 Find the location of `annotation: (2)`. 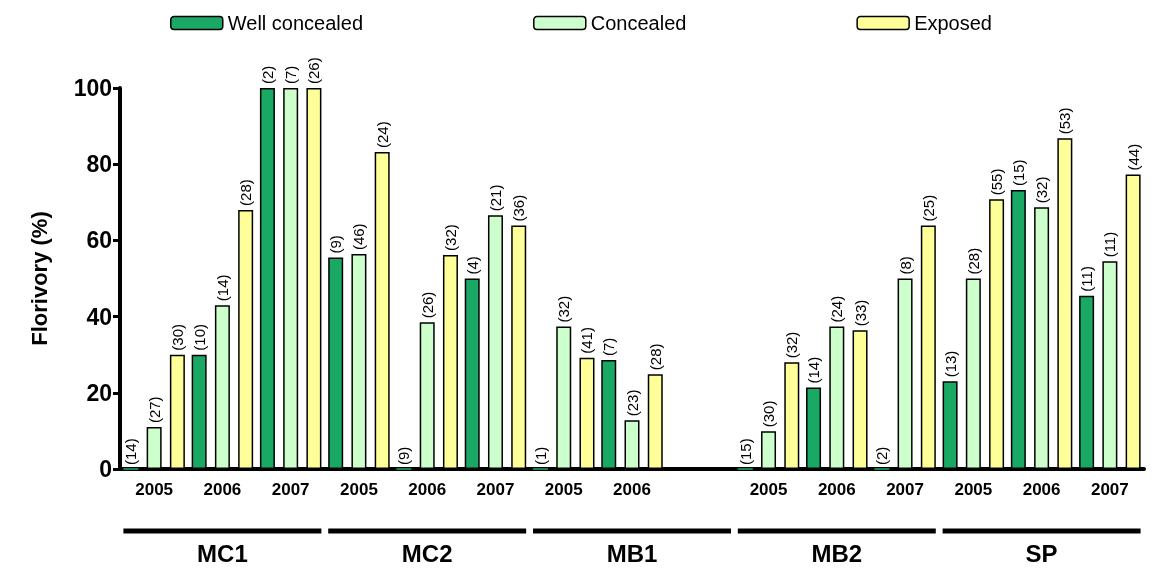

annotation: (2) is located at coordinates (882, 455).